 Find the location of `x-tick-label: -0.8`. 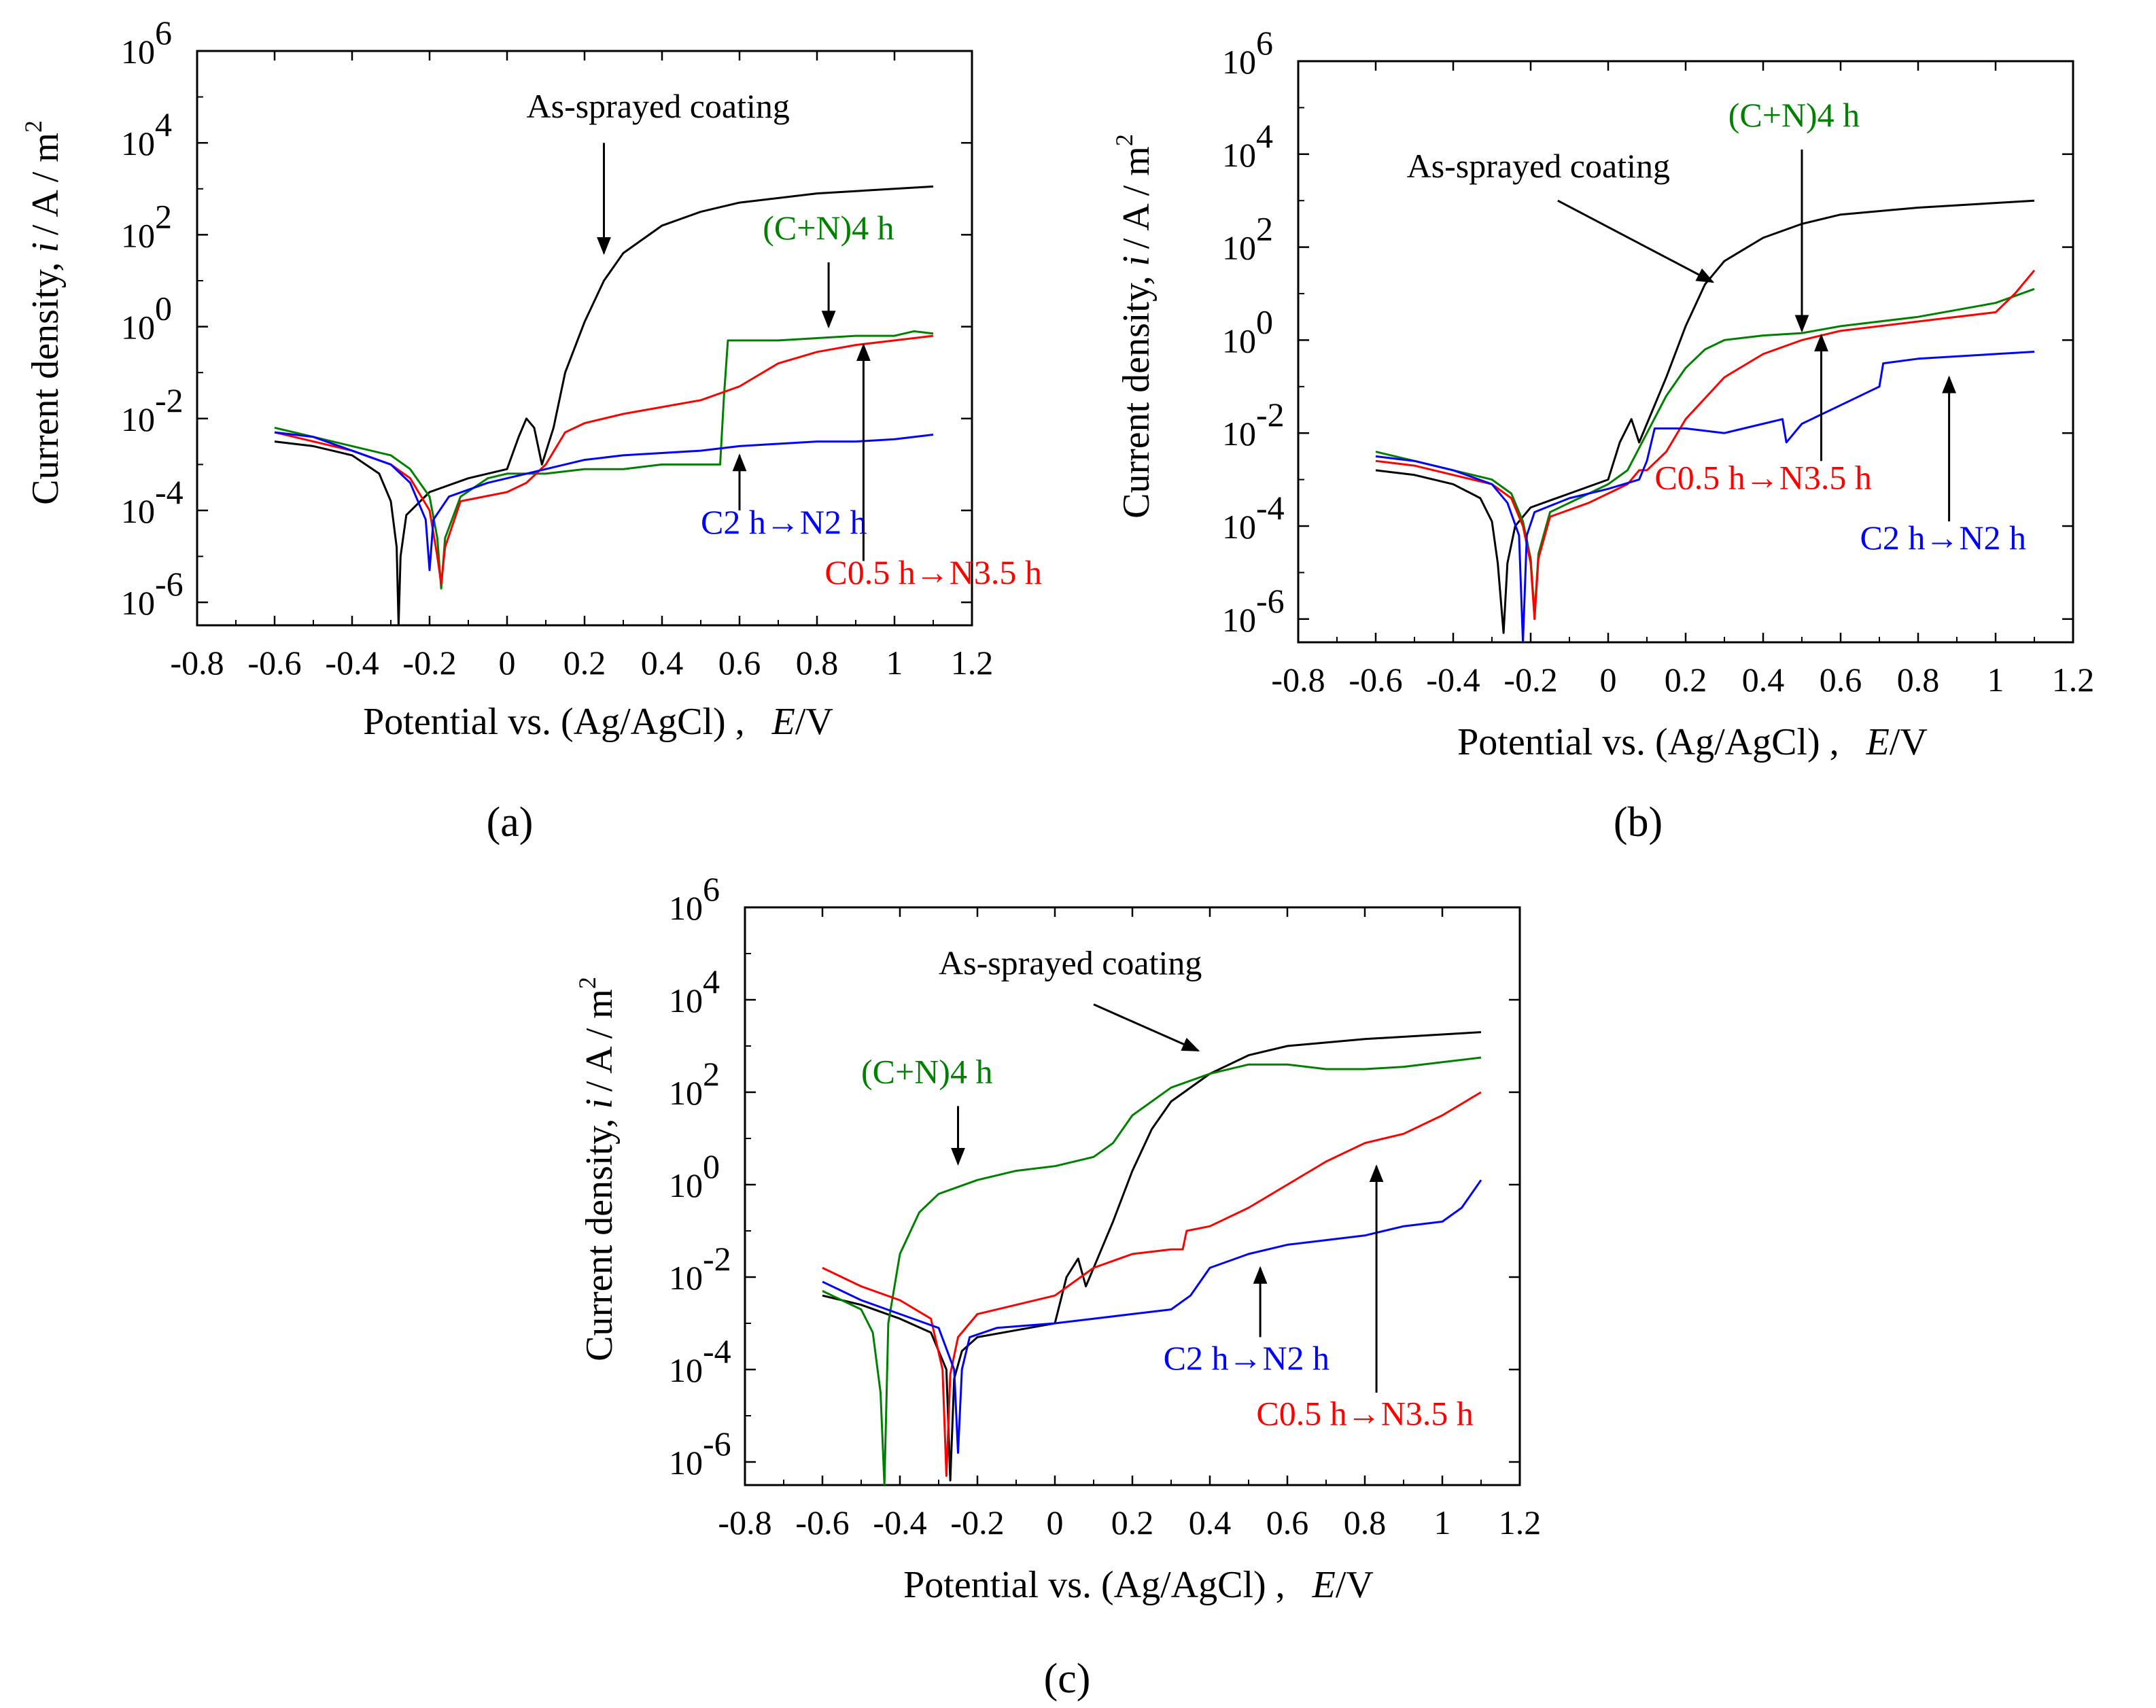

x-tick-label: -0.8 is located at coordinates (744, 1522).